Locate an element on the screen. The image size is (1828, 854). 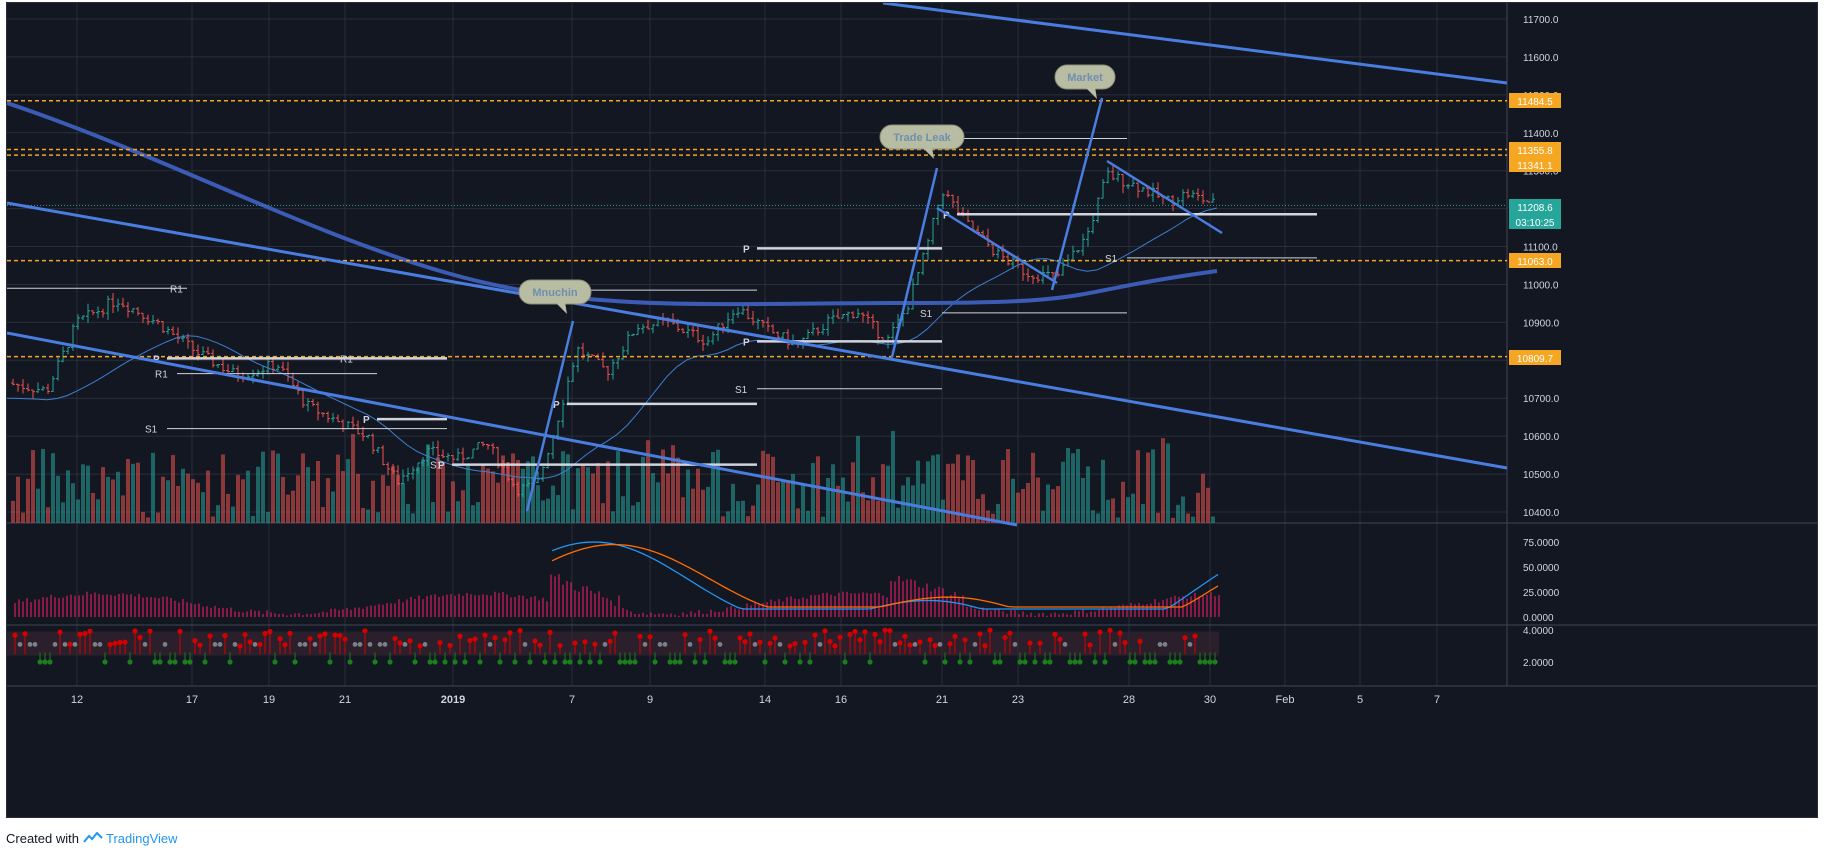
tradingview-link: TradingView is located at coordinates (130, 838).